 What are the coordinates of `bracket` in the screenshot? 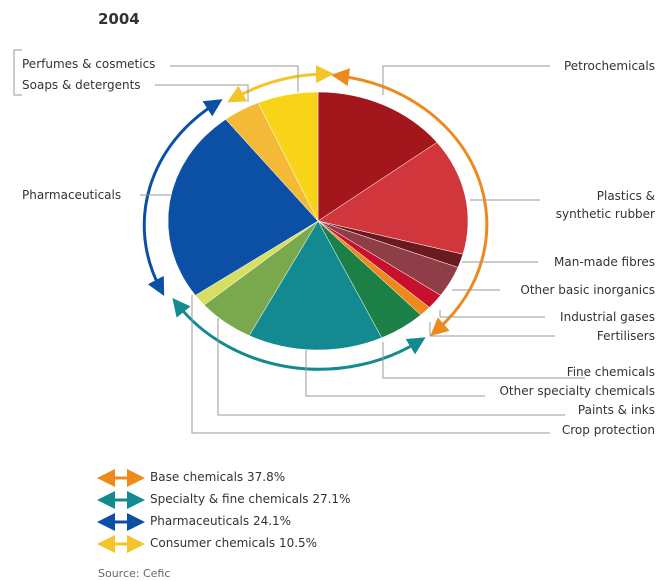 It's located at (17, 72).